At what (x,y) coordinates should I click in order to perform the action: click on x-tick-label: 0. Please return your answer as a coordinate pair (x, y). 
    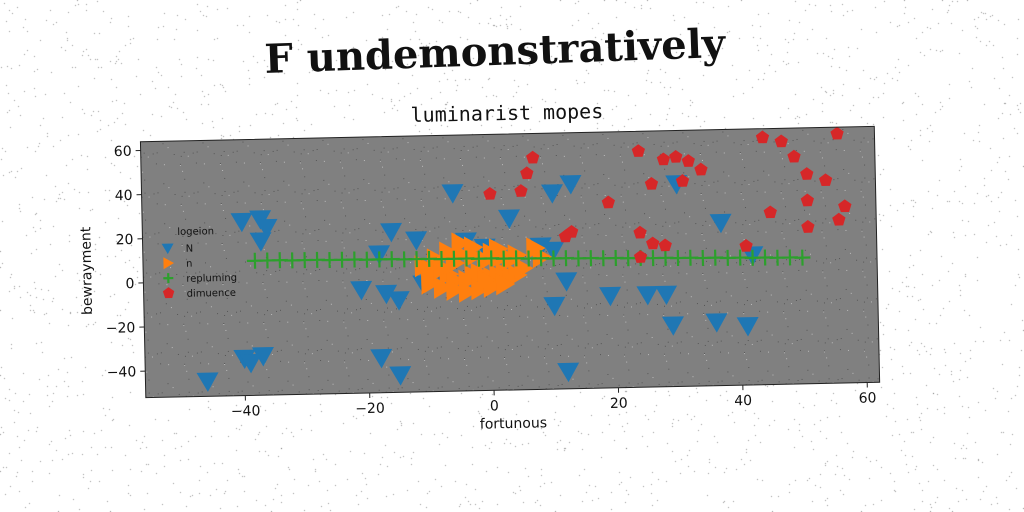
    Looking at the image, I should click on (494, 406).